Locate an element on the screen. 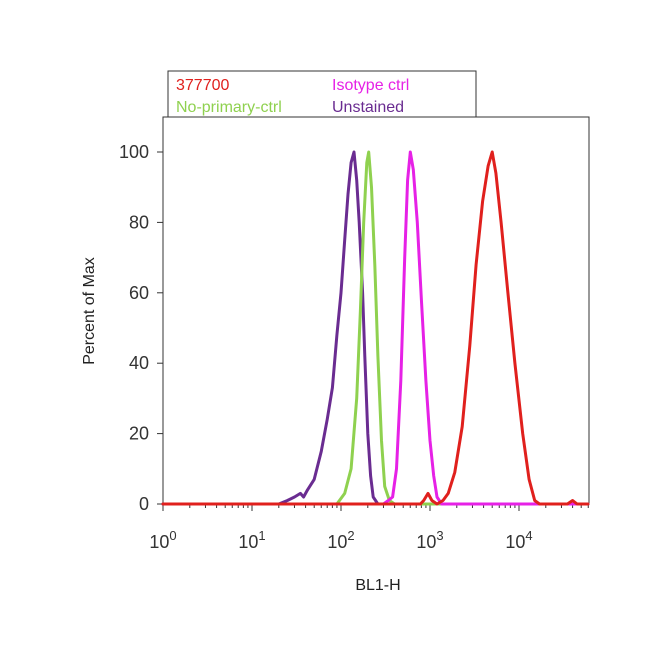  y-axis-title: Percent of Max is located at coordinates (89, 311).